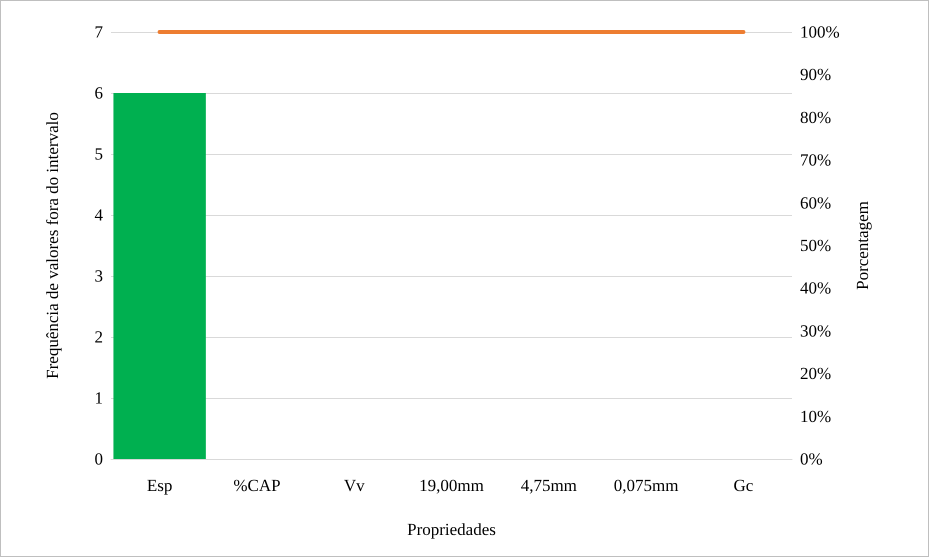 This screenshot has width=929, height=557. What do you see at coordinates (52, 245) in the screenshot?
I see `y-axis-title: Frequência de valores fora do intervalo` at bounding box center [52, 245].